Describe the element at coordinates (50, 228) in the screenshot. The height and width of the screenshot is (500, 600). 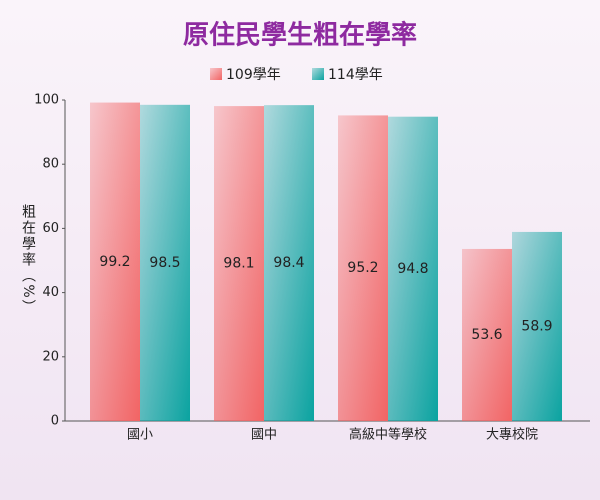
I see `y-tick-label: 60` at that location.